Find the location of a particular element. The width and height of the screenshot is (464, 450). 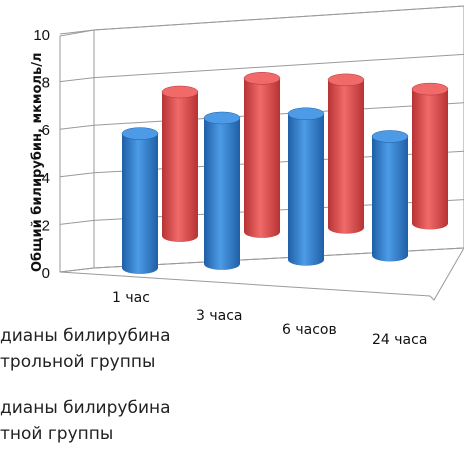

y-tick-label: 0 is located at coordinates (46, 273).